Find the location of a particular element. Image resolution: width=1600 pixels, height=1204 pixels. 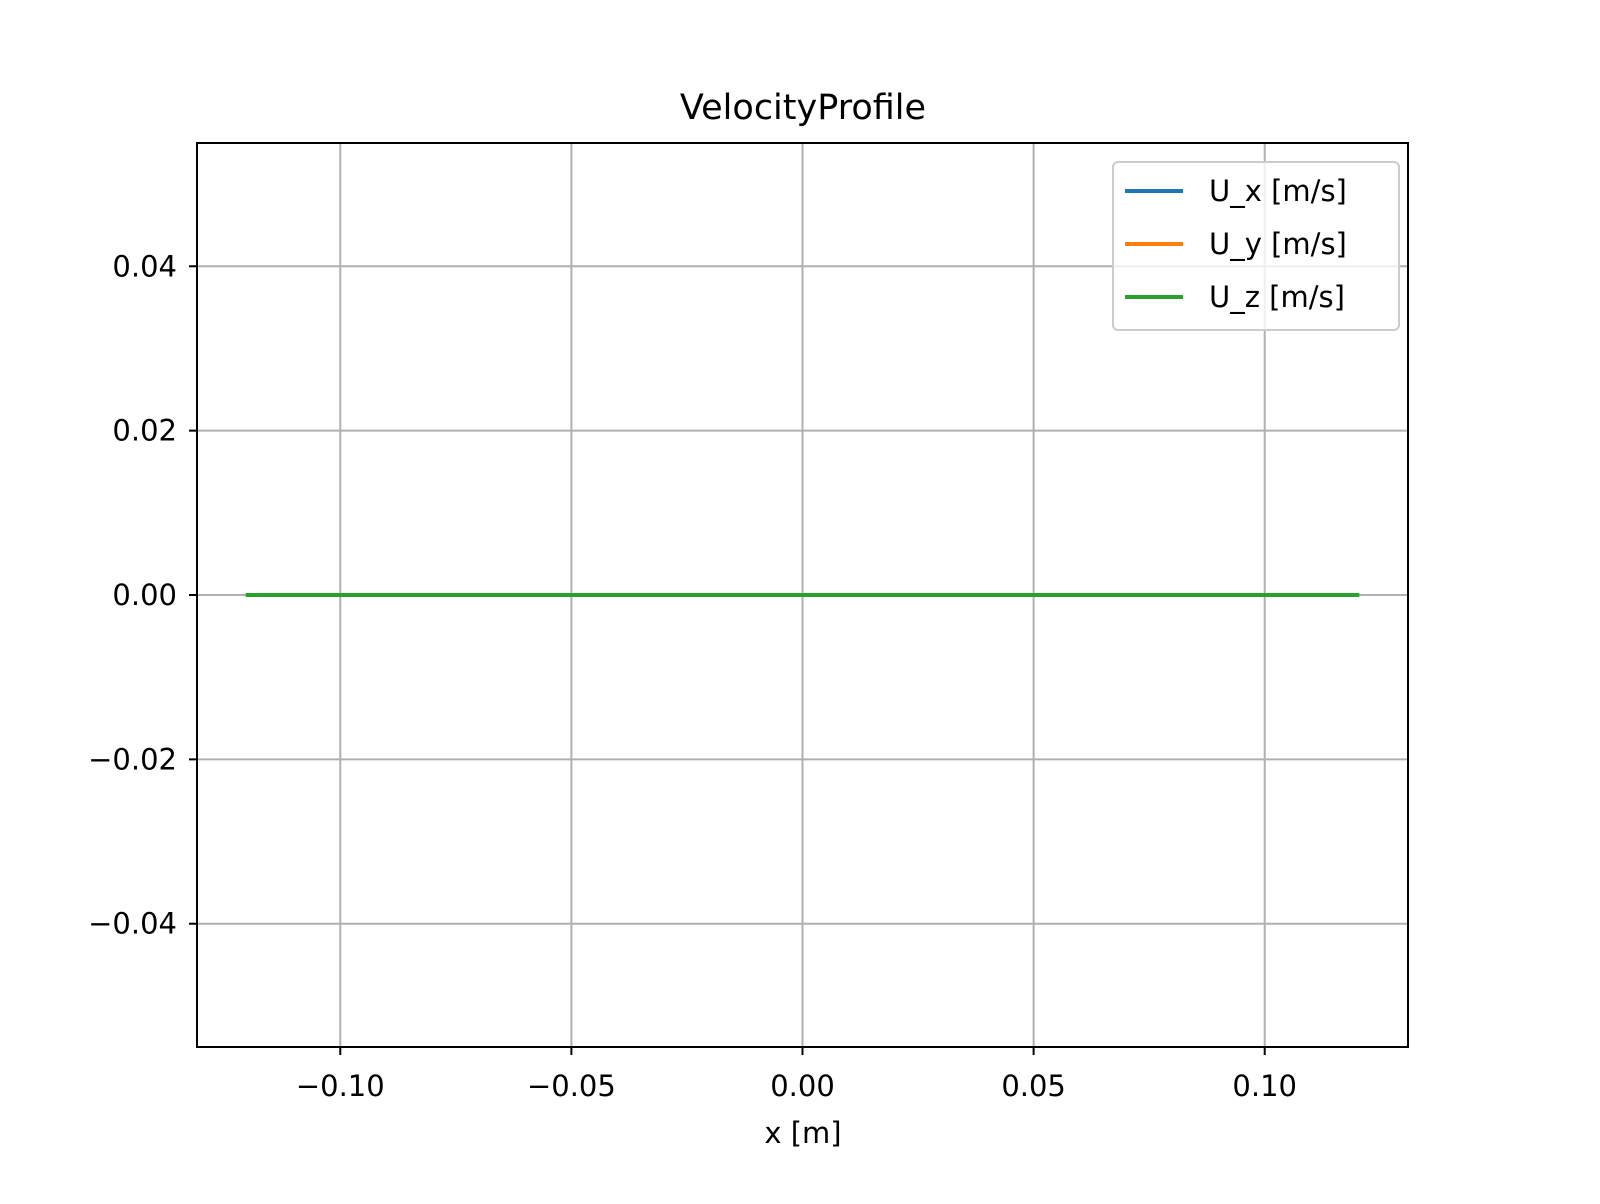

x-tick-label: −0.05 is located at coordinates (571, 1086).